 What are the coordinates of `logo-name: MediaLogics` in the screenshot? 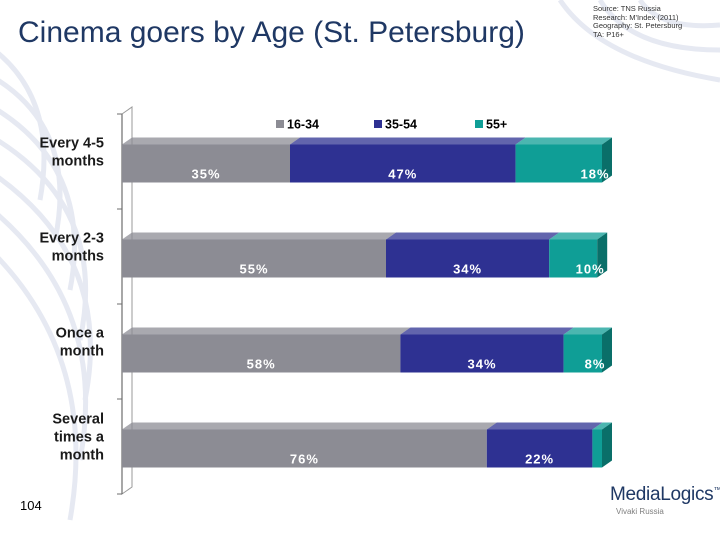 It's located at (662, 494).